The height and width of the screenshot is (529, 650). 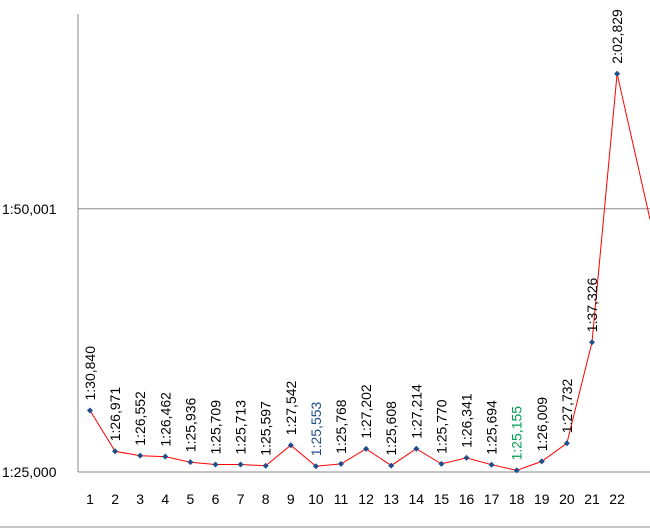 I want to click on x-tick-label: 11, so click(x=341, y=499).